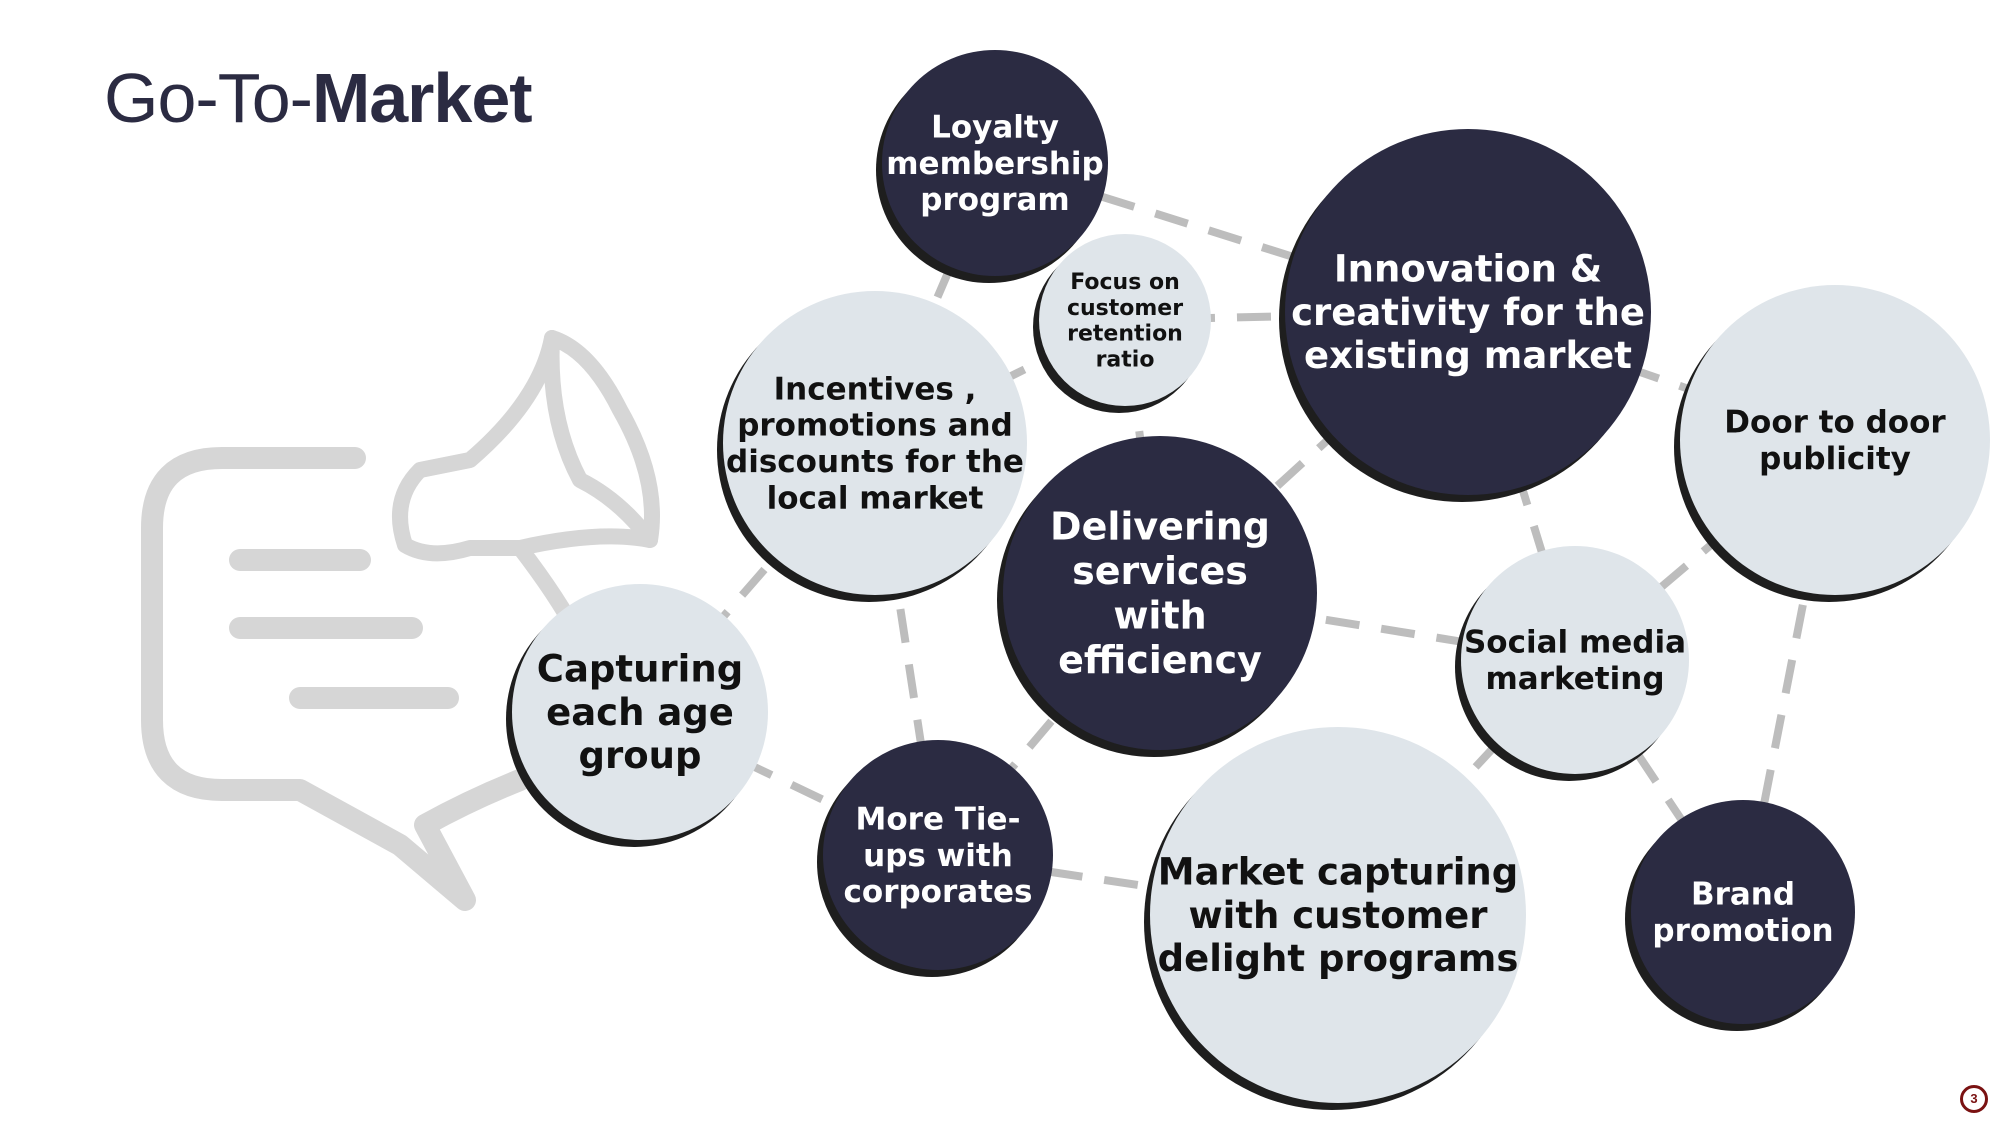 The width and height of the screenshot is (2000, 1125). I want to click on bubble-label-line: ratio, so click(1125, 359).